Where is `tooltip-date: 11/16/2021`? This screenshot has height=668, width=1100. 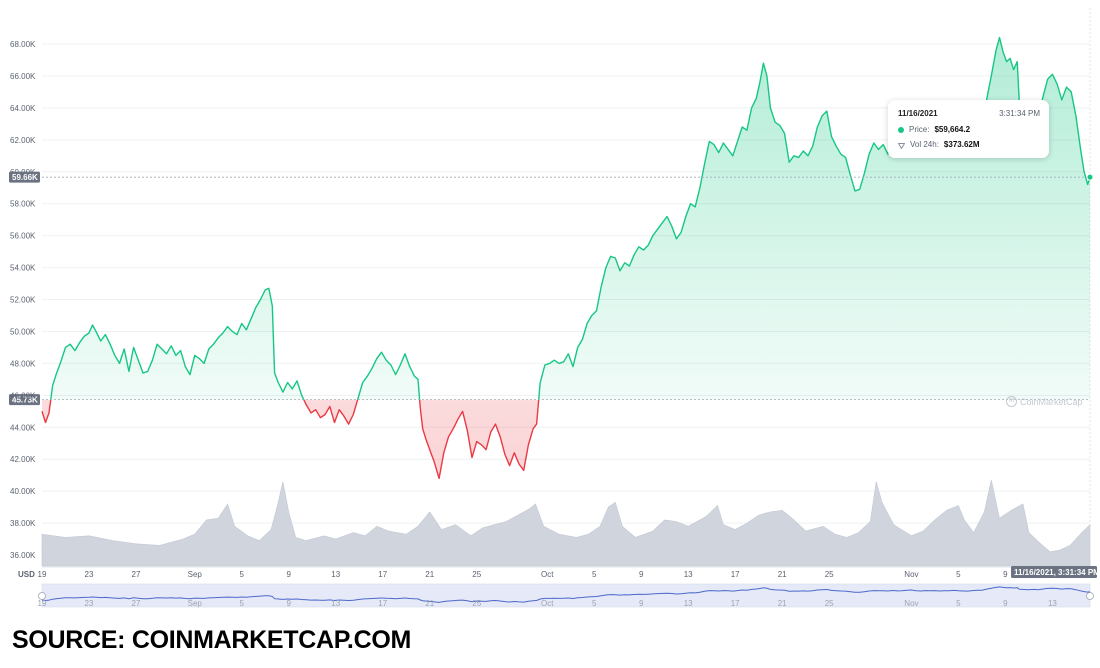
tooltip-date: 11/16/2021 is located at coordinates (918, 113).